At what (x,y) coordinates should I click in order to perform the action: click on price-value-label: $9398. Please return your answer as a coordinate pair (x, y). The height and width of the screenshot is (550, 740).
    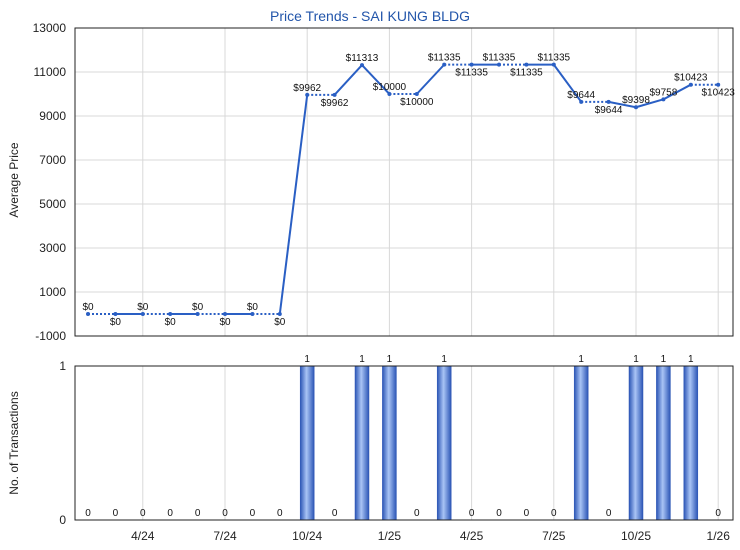
    Looking at the image, I should click on (636, 100).